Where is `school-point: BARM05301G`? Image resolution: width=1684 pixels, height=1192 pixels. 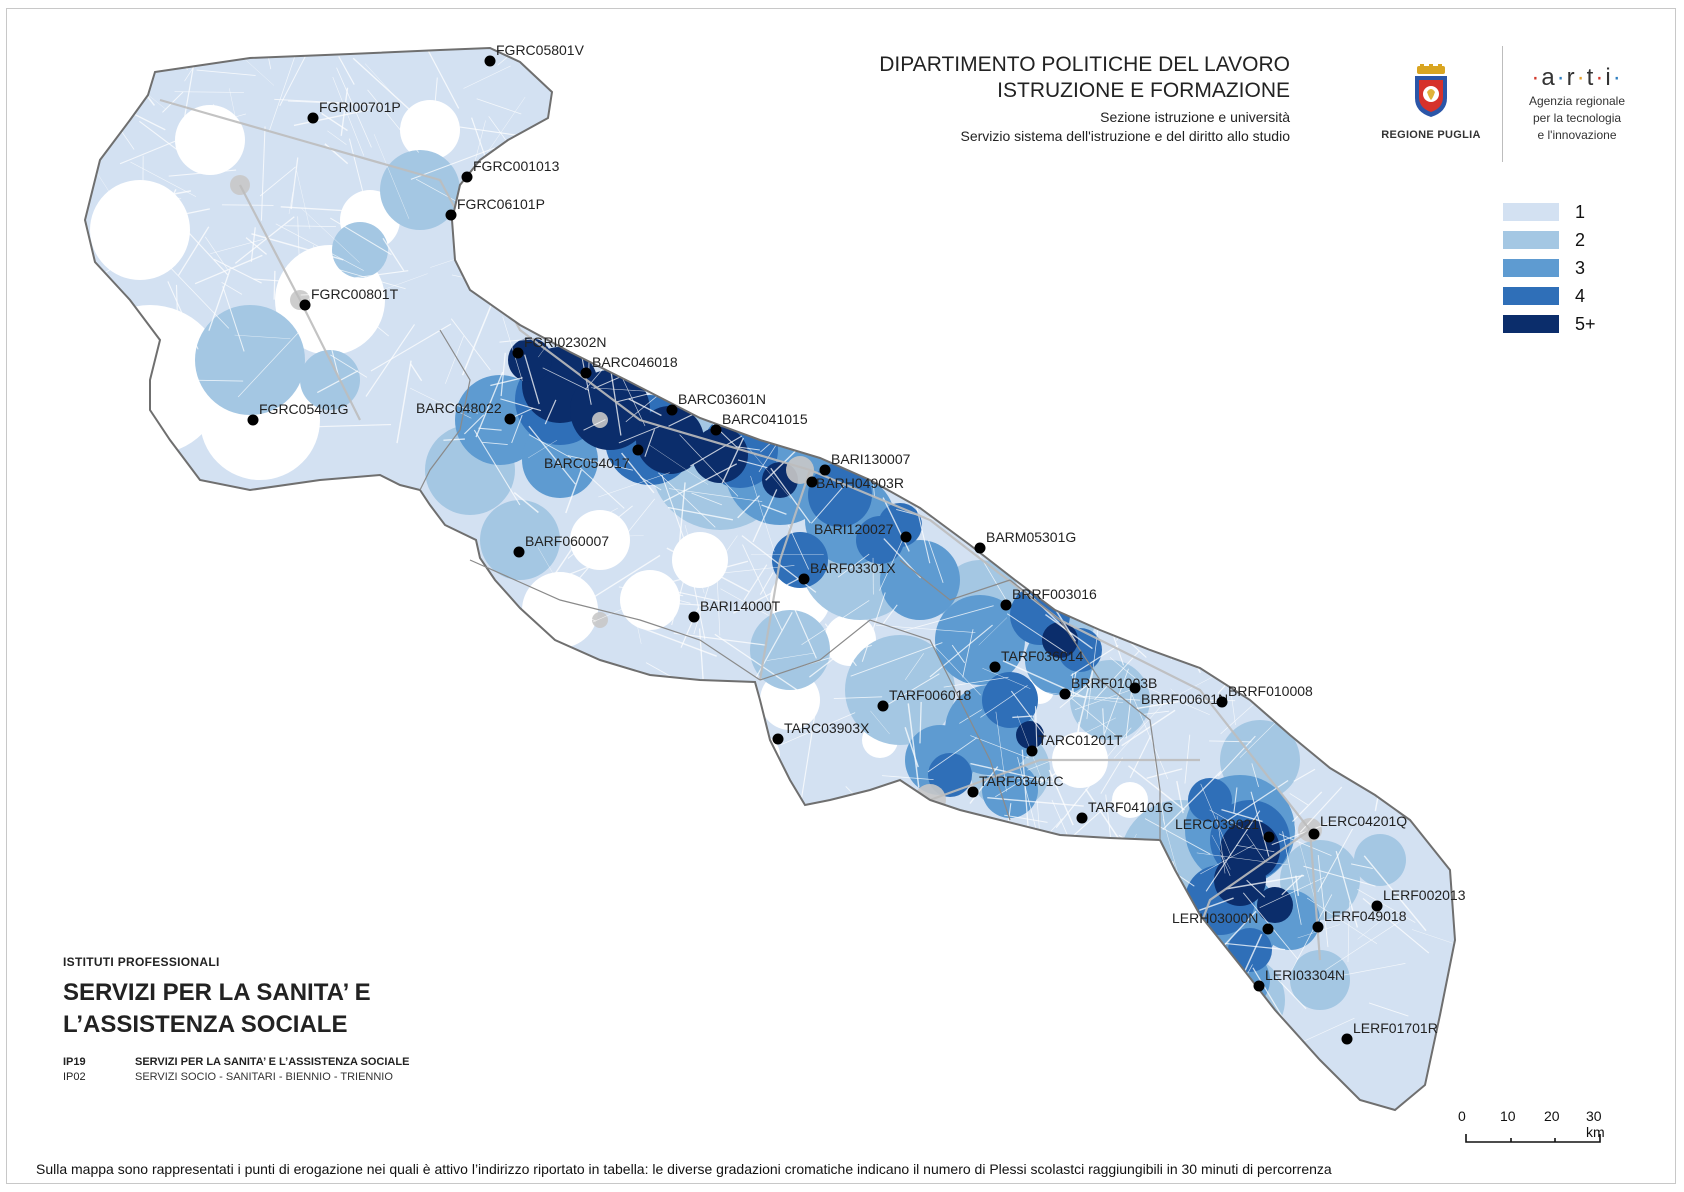
school-point: BARM05301G is located at coordinates (1025, 541).